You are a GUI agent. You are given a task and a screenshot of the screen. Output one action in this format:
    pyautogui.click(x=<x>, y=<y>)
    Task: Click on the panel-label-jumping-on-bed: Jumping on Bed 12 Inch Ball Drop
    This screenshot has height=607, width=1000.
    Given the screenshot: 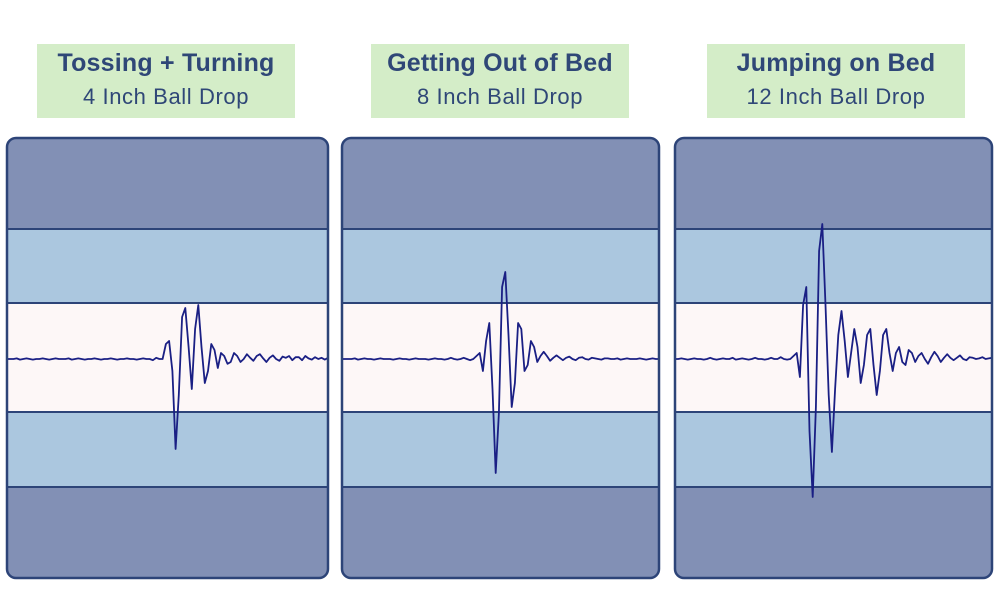 What is the action you would take?
    pyautogui.click(x=836, y=81)
    